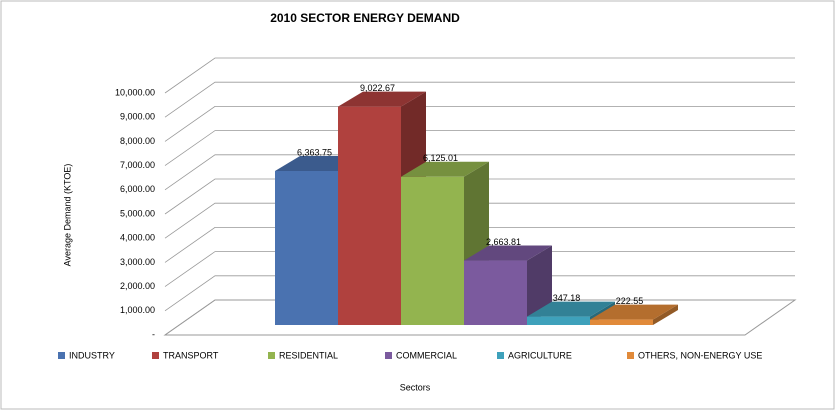  What do you see at coordinates (137, 213) in the screenshot?
I see `y-tick-label: 5,000.00` at bounding box center [137, 213].